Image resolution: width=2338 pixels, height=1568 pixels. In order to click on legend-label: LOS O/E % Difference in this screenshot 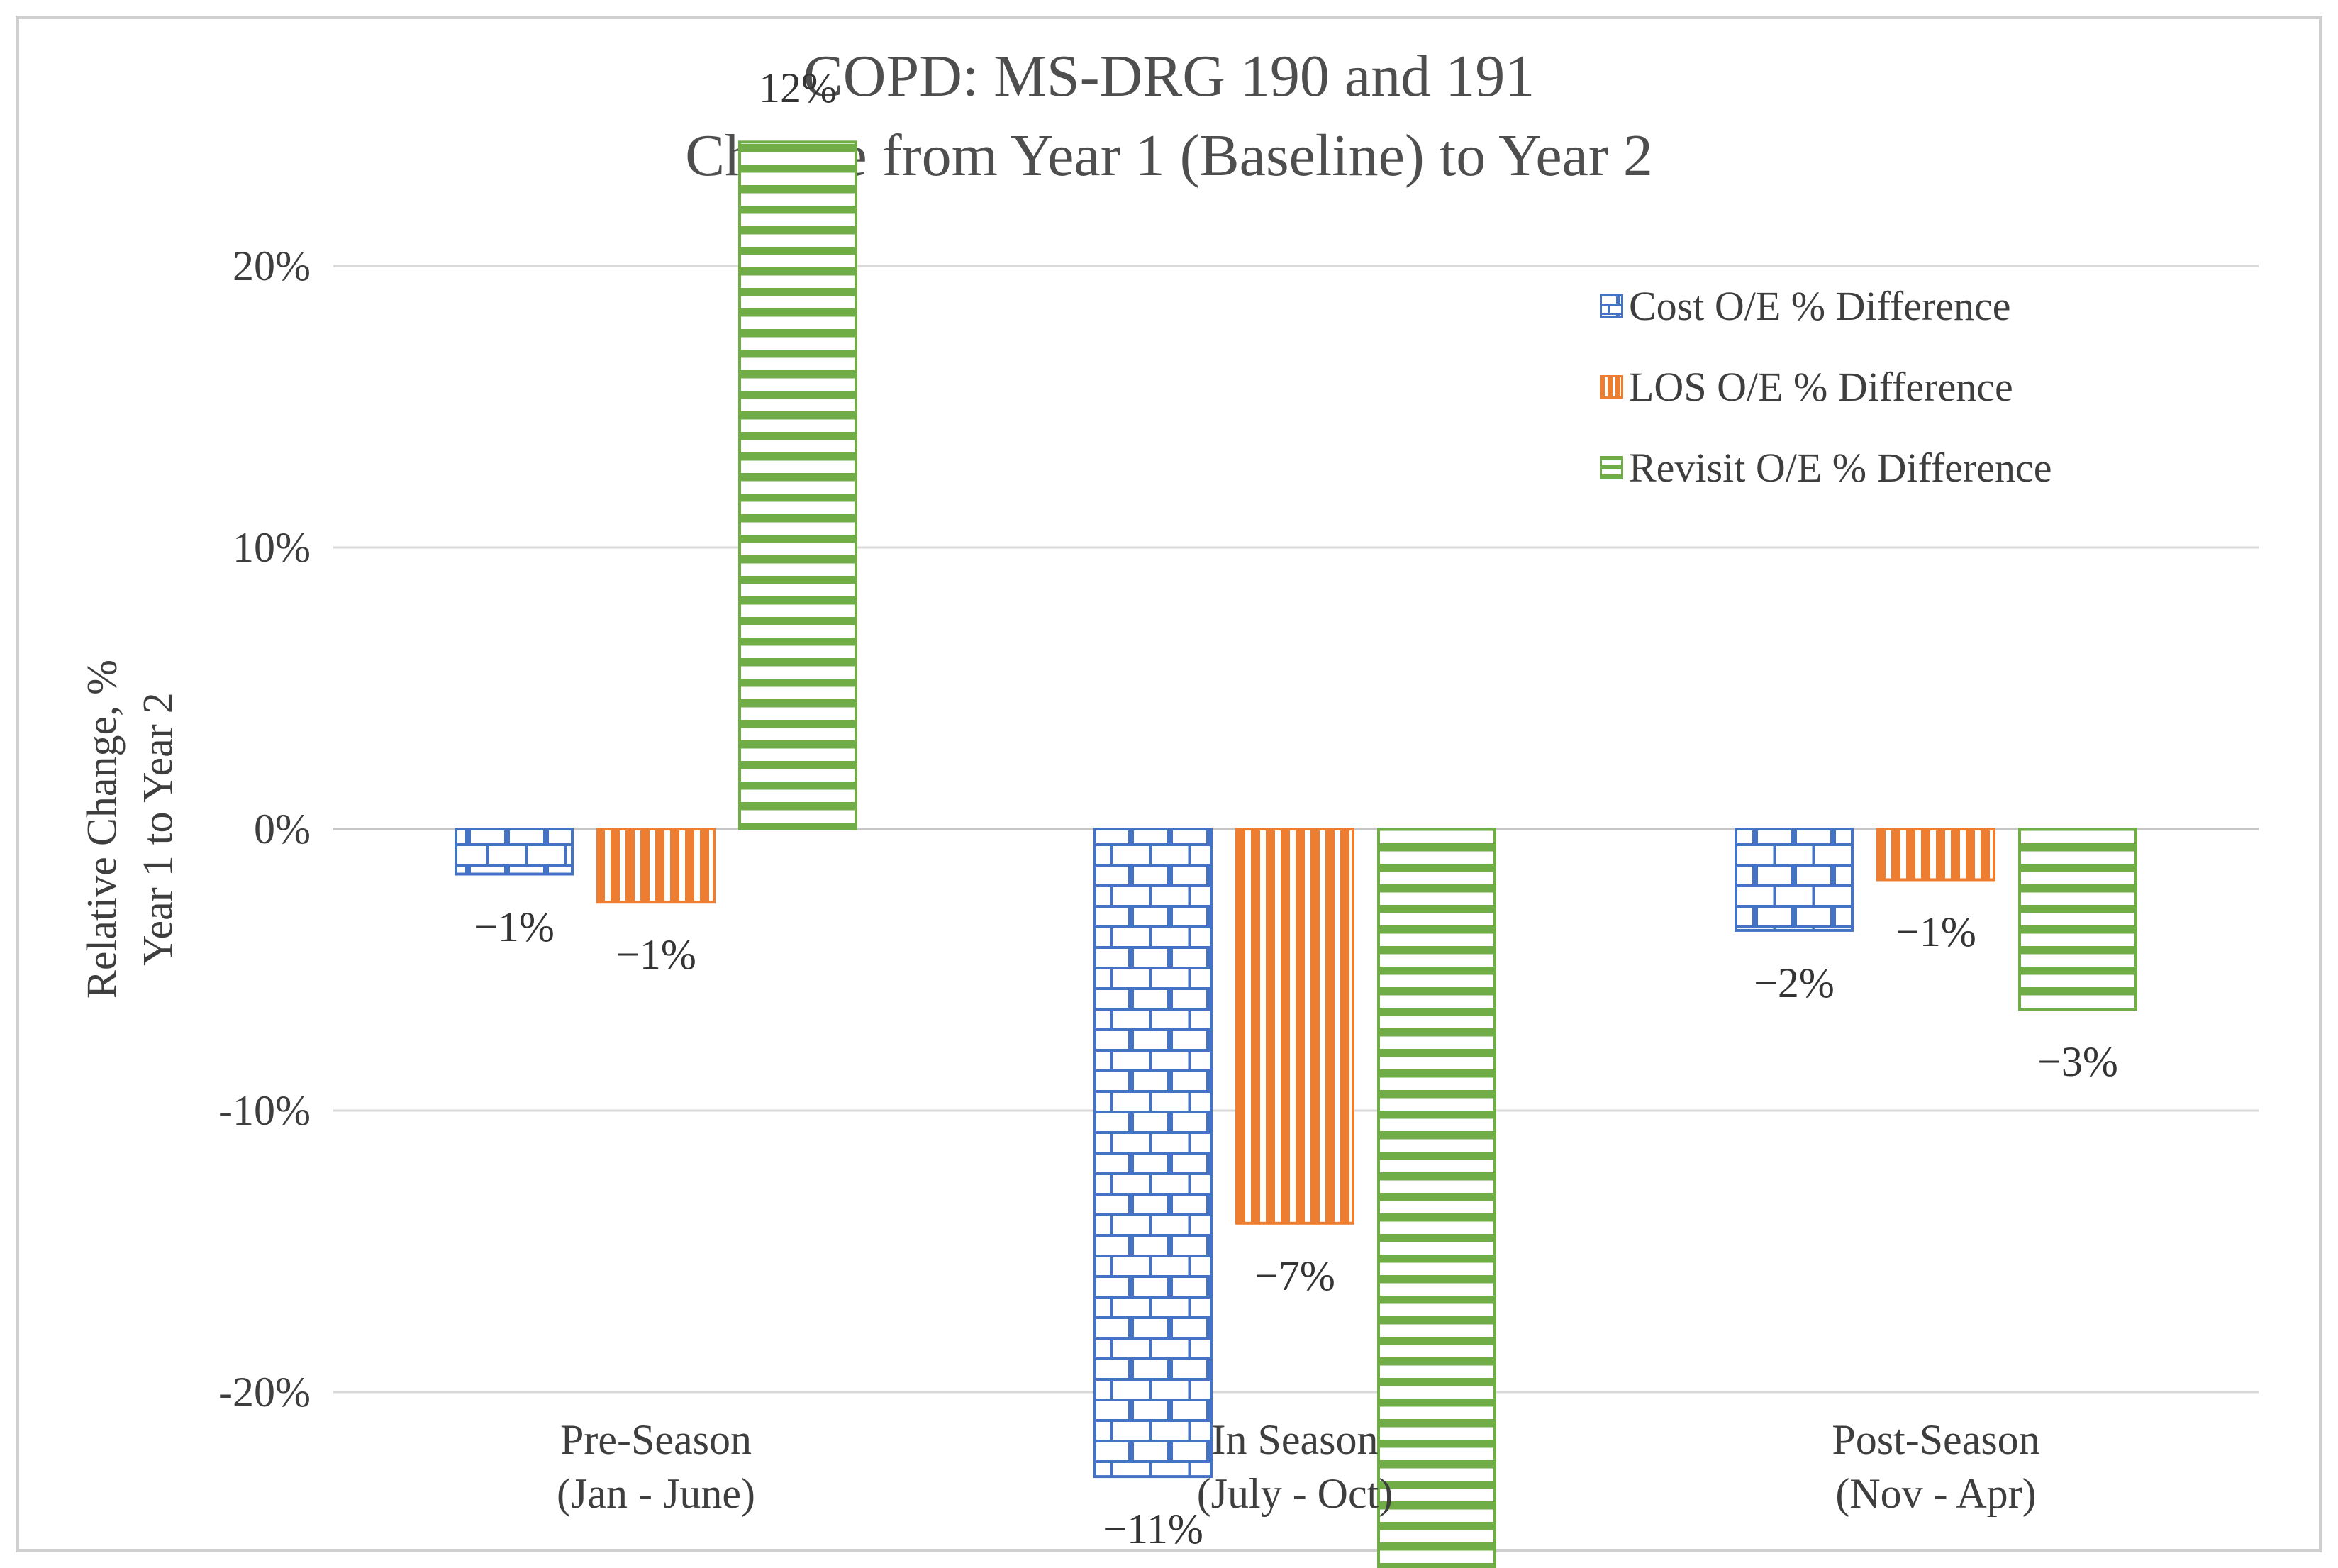, I will do `click(1821, 386)`.